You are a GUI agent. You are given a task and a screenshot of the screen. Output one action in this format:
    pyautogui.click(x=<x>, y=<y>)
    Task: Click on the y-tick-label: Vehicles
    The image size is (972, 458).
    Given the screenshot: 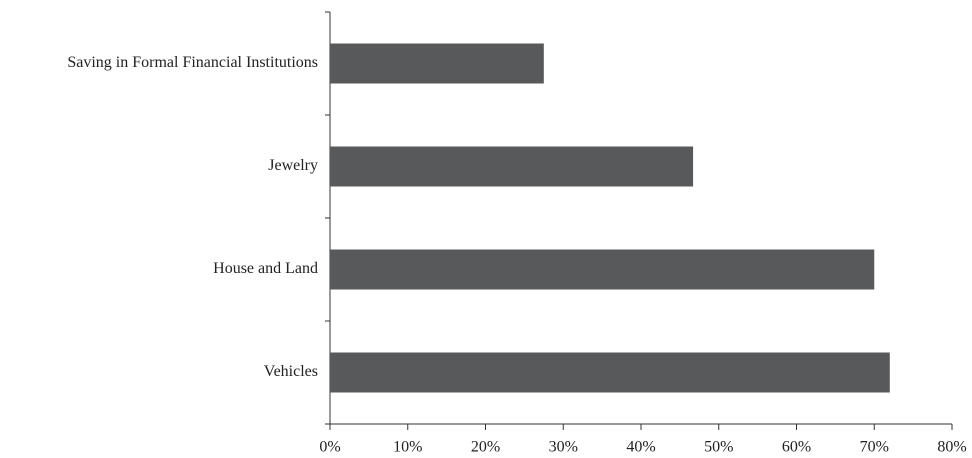 What is the action you would take?
    pyautogui.click(x=291, y=371)
    